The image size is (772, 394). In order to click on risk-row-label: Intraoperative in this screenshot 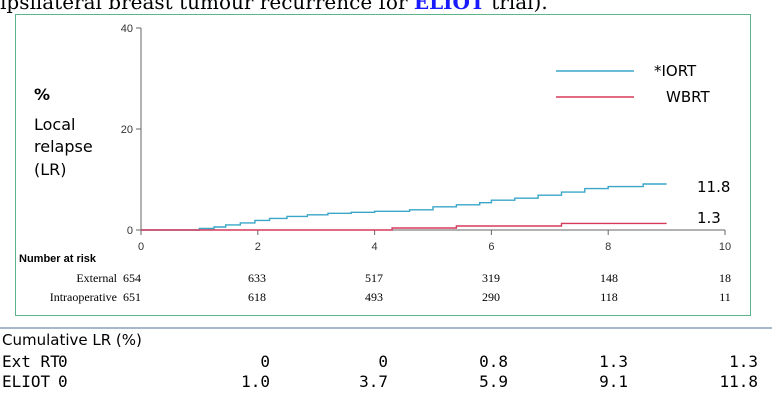, I will do `click(83, 297)`.